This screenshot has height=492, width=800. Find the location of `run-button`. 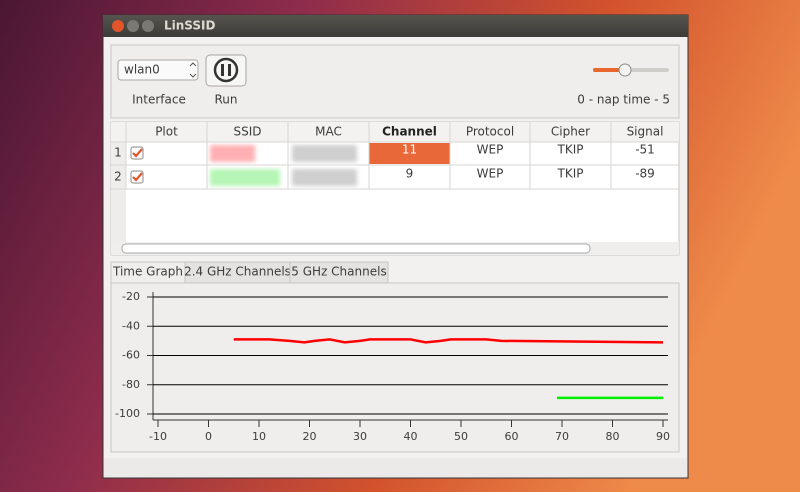

run-button is located at coordinates (226, 70).